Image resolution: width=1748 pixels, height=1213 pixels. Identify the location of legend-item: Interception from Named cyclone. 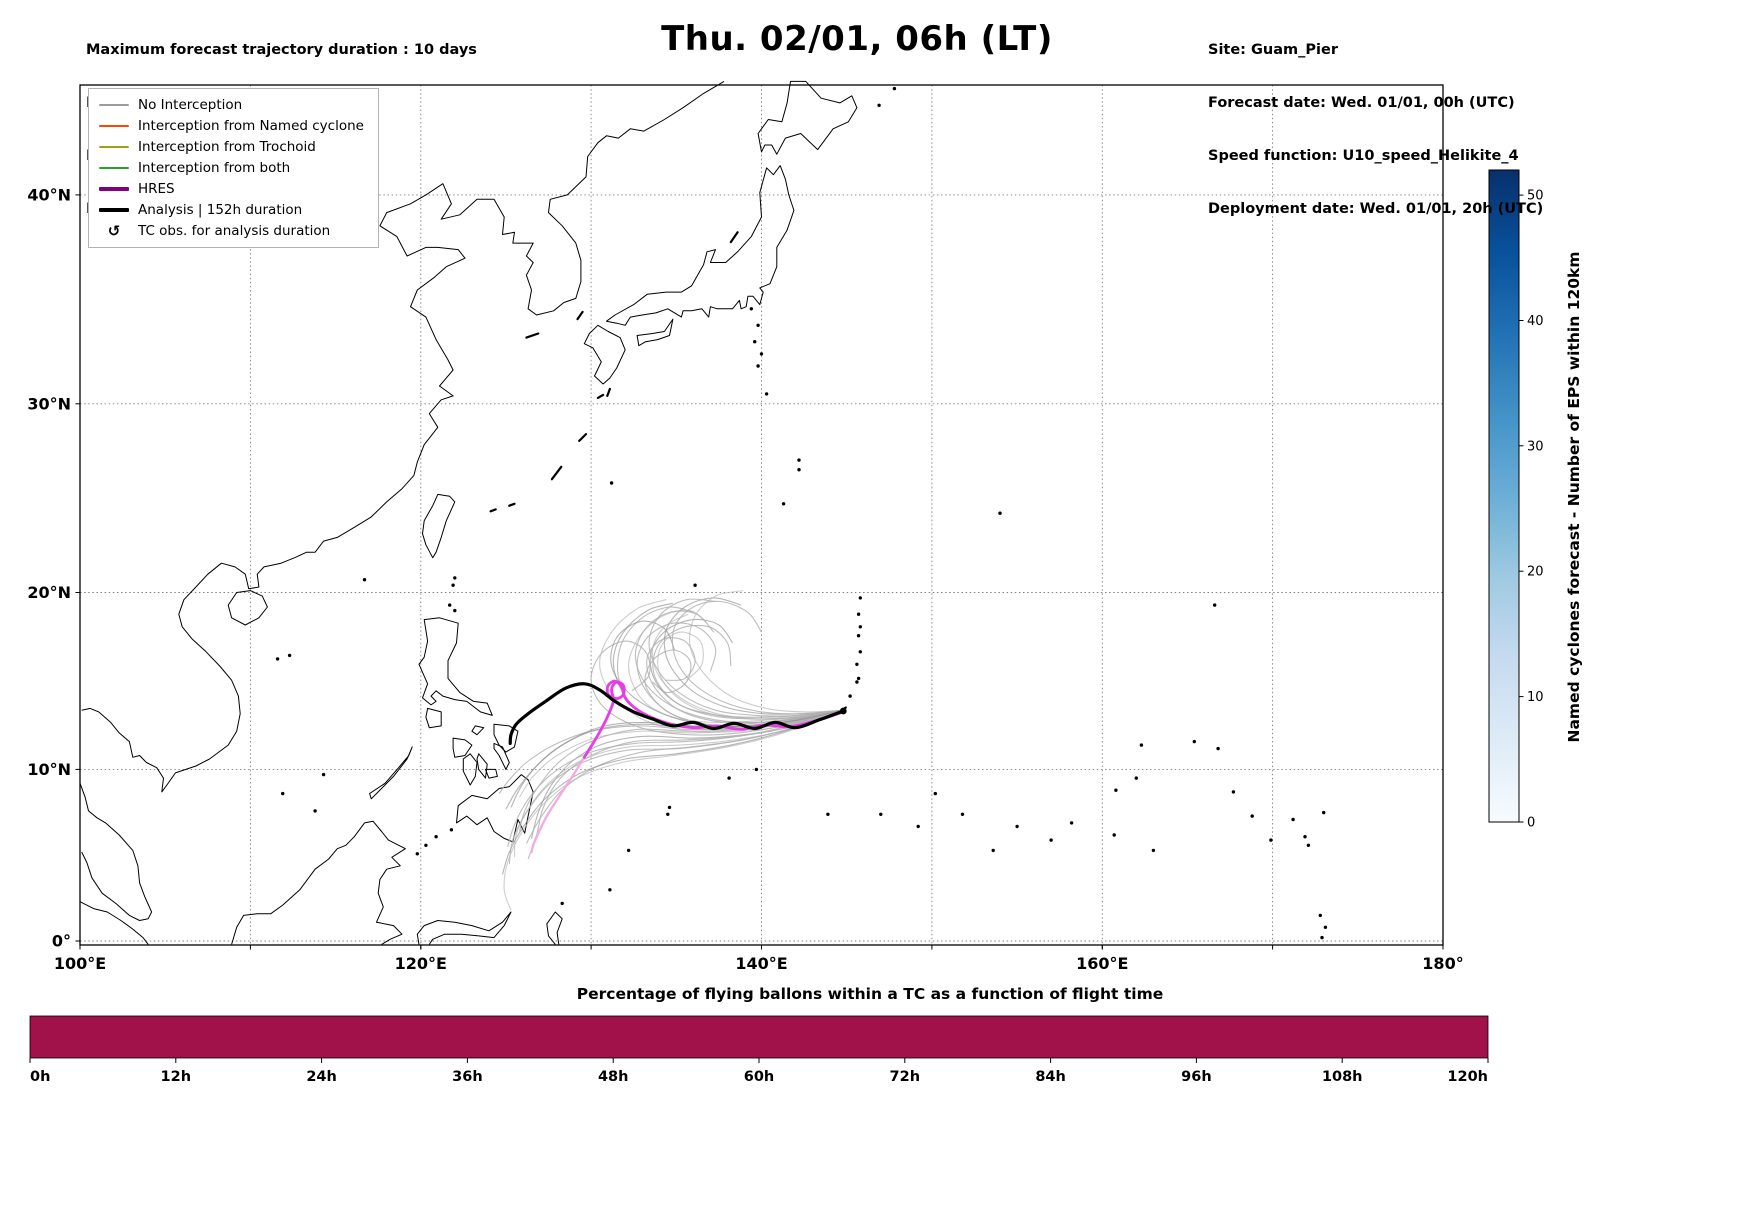
(231, 126).